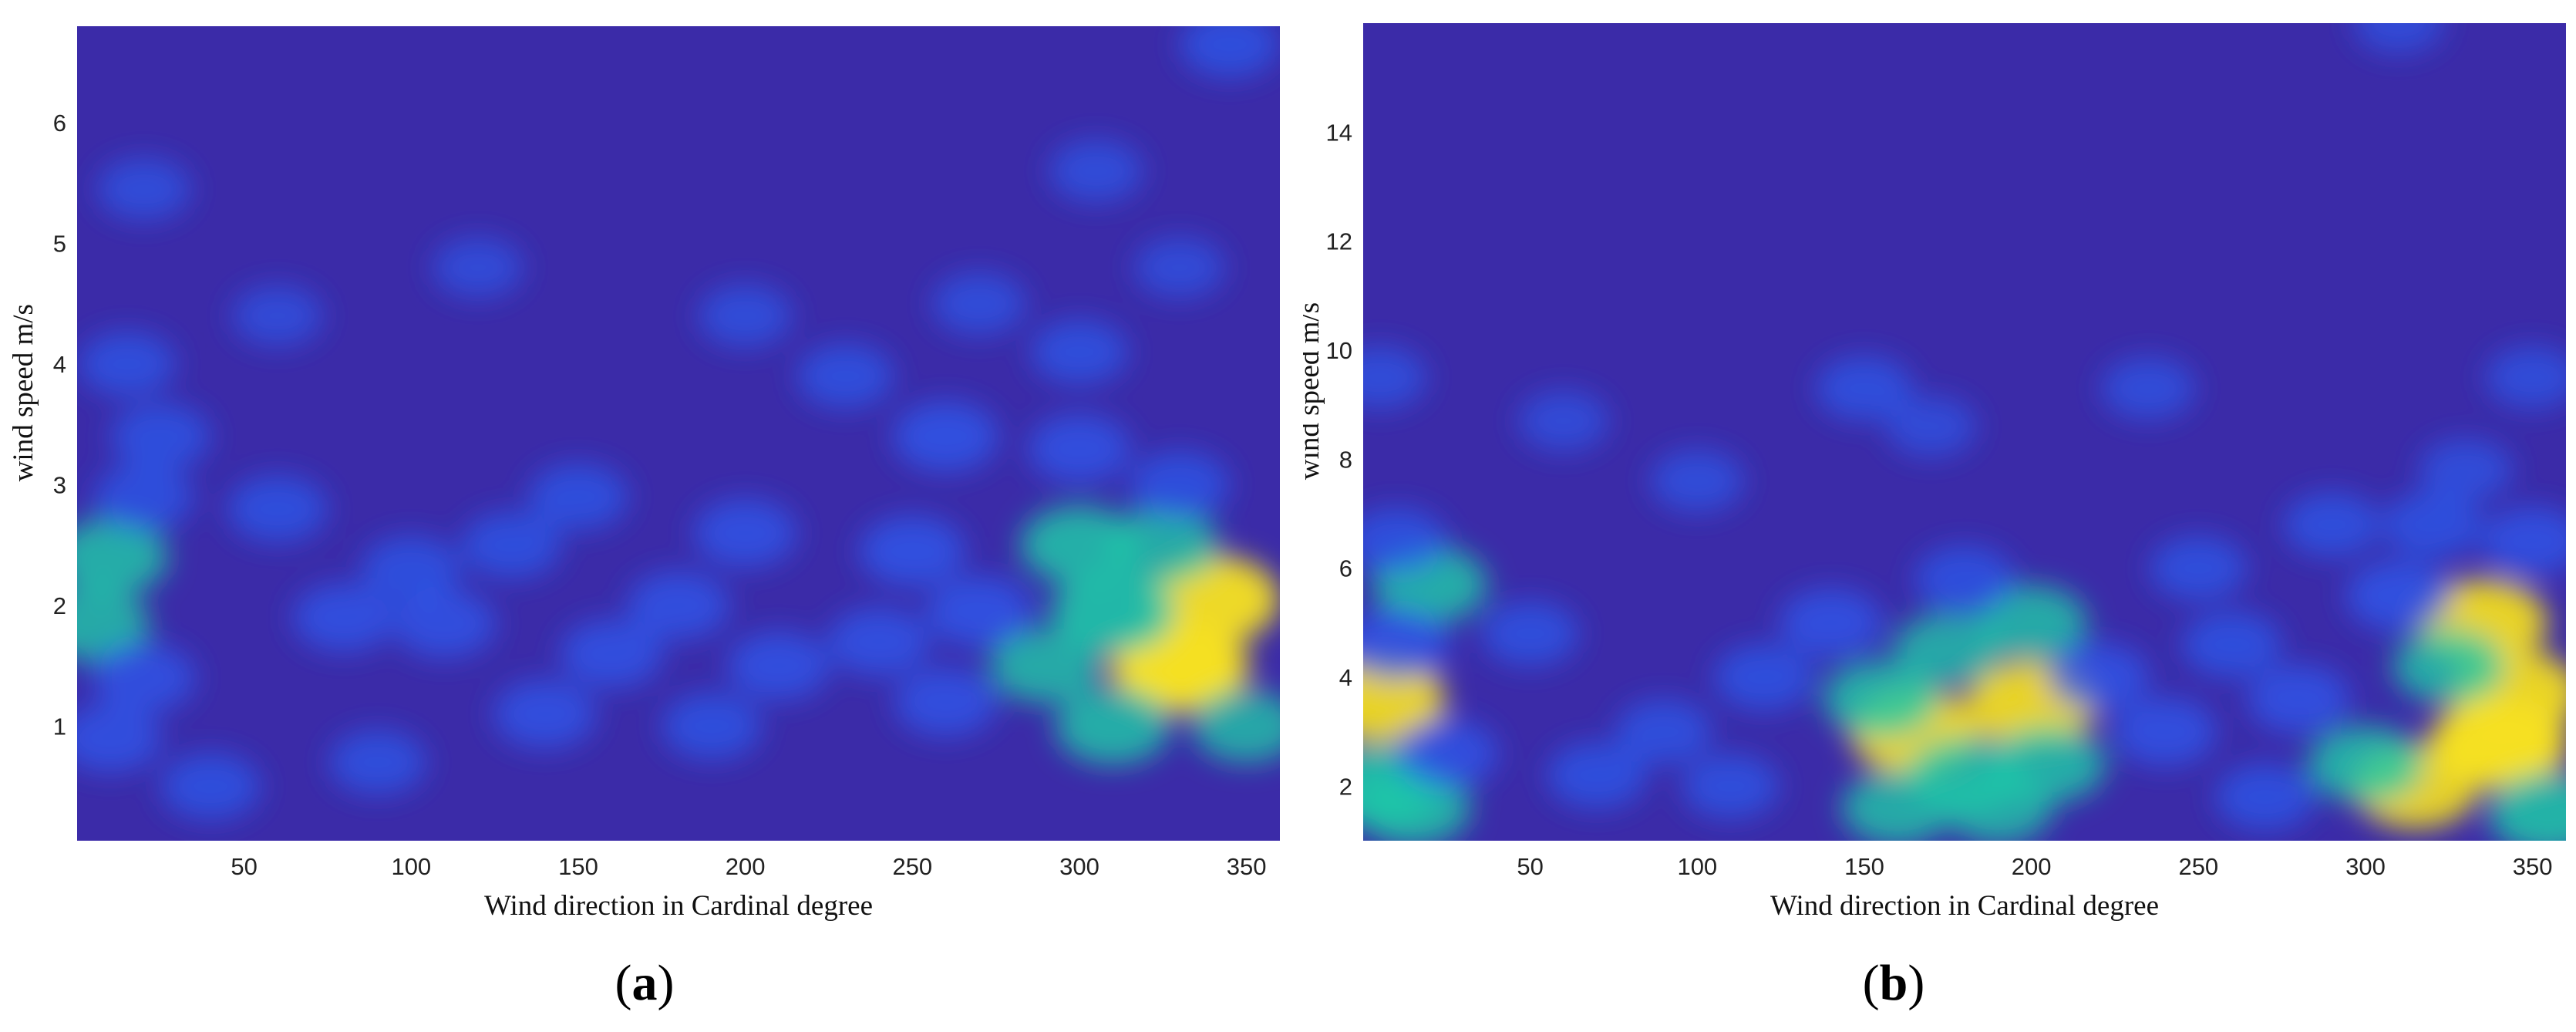  I want to click on y-tick-label: 8, so click(1345, 459).